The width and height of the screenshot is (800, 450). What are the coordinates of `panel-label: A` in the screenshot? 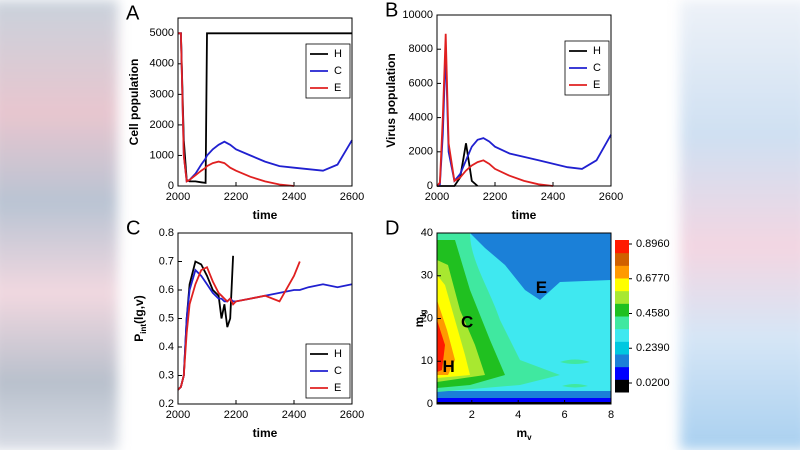 It's located at (133, 13).